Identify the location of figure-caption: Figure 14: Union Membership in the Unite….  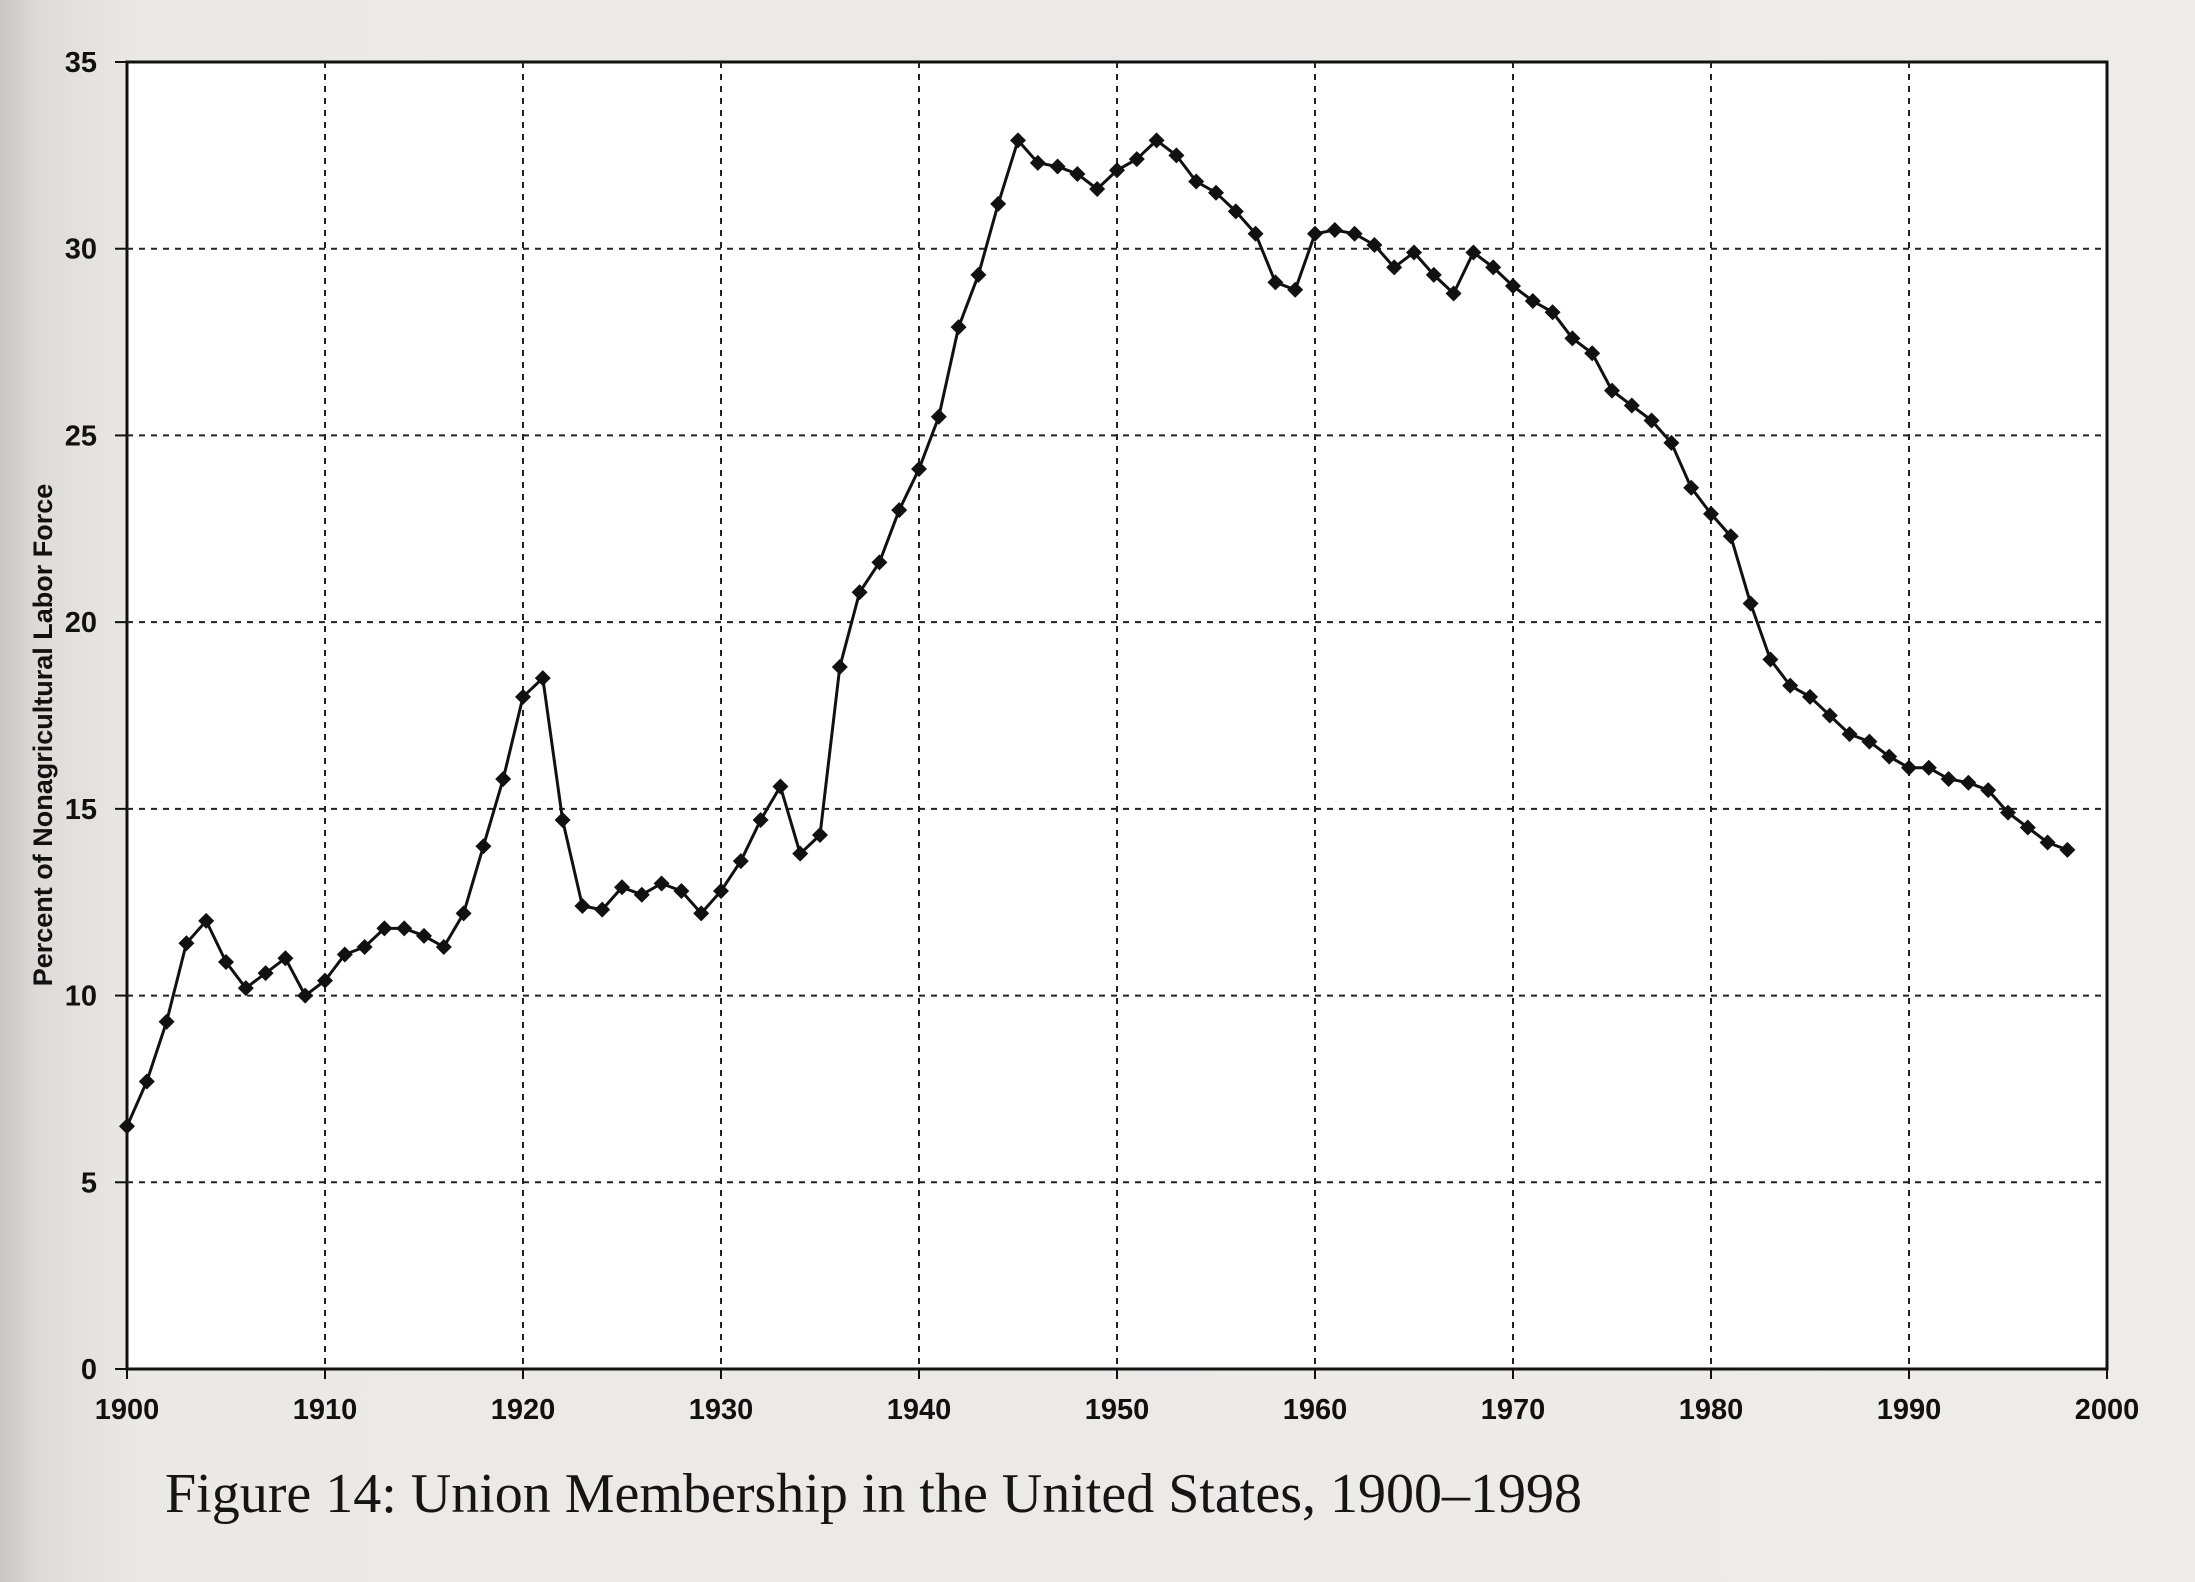
(873, 1494).